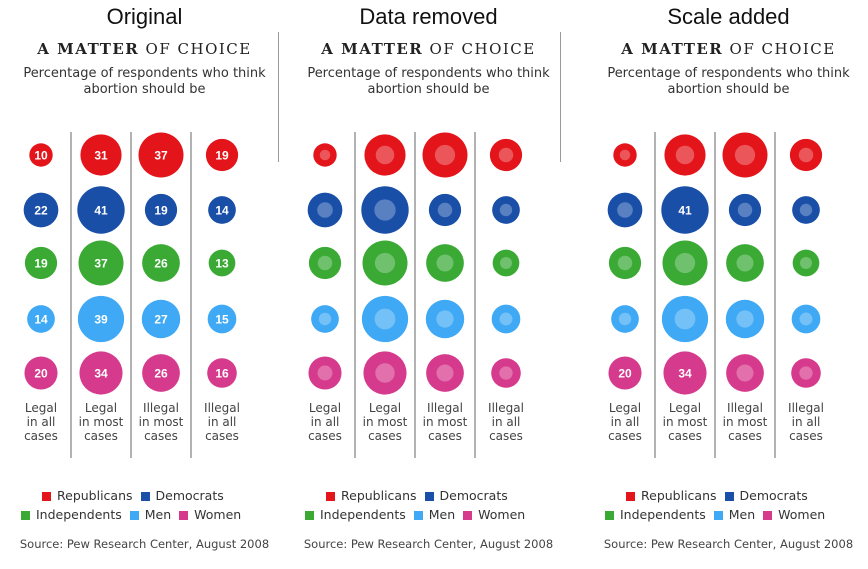 The image size is (868, 569). What do you see at coordinates (728, 544) in the screenshot?
I see `source-note: Source: Pew Research Center, August 2008` at bounding box center [728, 544].